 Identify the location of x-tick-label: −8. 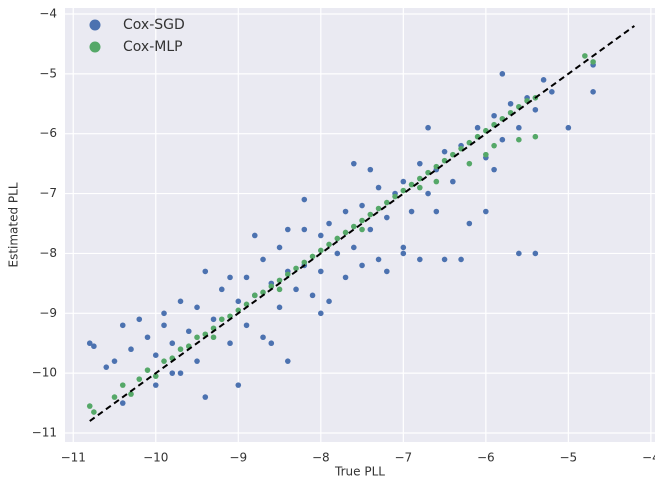
(321, 458).